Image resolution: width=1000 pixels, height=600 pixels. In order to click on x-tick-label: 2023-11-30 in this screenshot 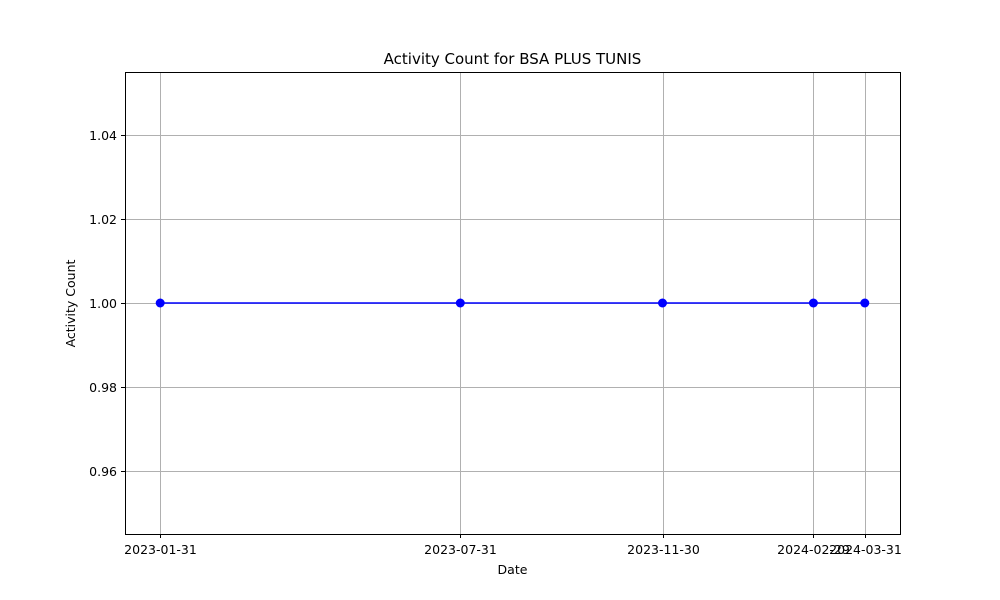, I will do `click(663, 549)`.